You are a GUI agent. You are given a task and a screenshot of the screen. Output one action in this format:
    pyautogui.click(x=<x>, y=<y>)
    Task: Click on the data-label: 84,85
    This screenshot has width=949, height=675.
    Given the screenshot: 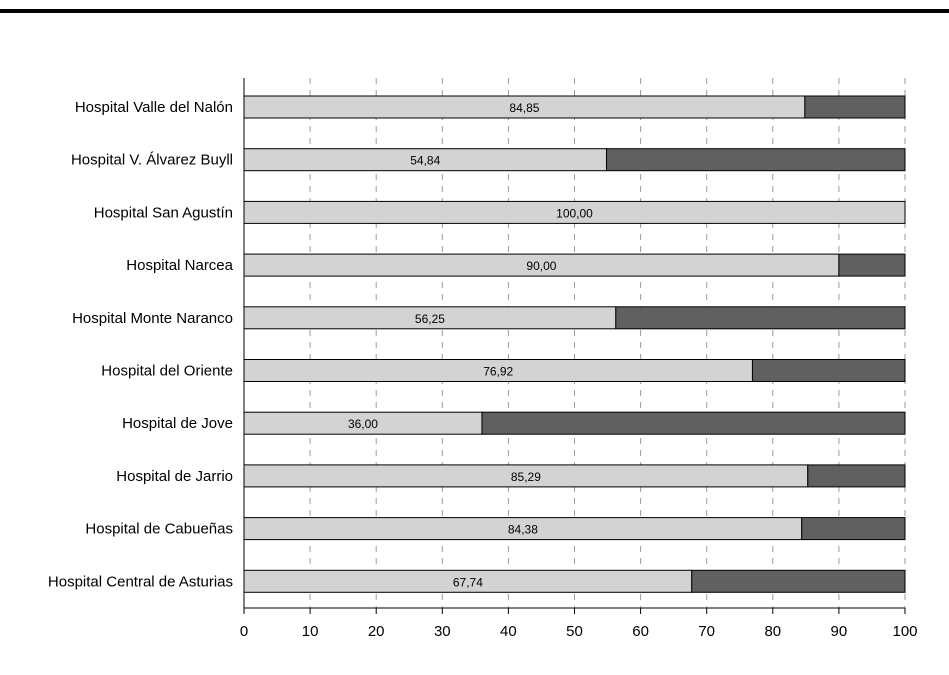 What is the action you would take?
    pyautogui.click(x=524, y=108)
    